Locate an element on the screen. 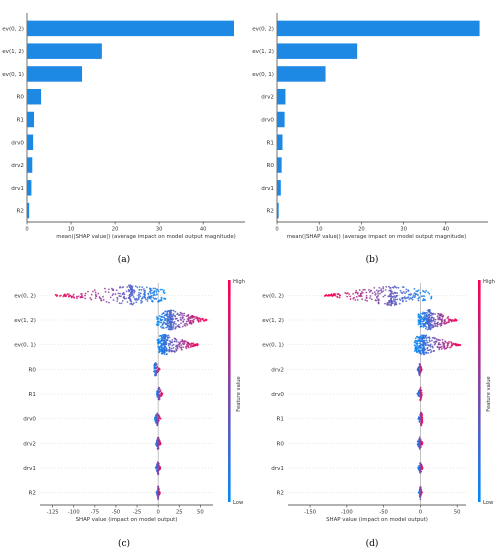 The height and width of the screenshot is (550, 499). caption-c: (c) is located at coordinates (124, 543).